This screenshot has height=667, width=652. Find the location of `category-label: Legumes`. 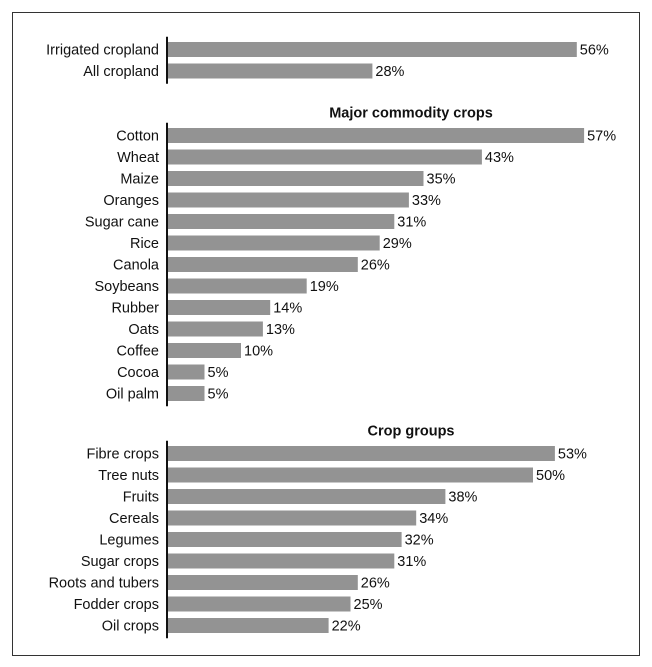

category-label: Legumes is located at coordinates (129, 541).